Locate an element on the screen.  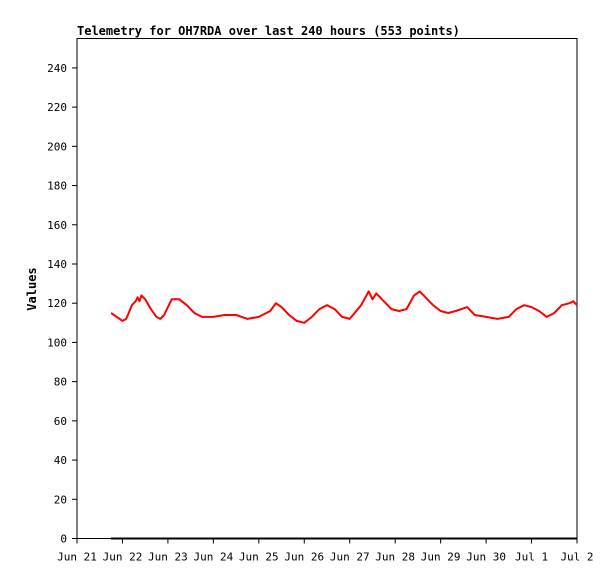
y-tick-label: 100 is located at coordinates (57, 342).